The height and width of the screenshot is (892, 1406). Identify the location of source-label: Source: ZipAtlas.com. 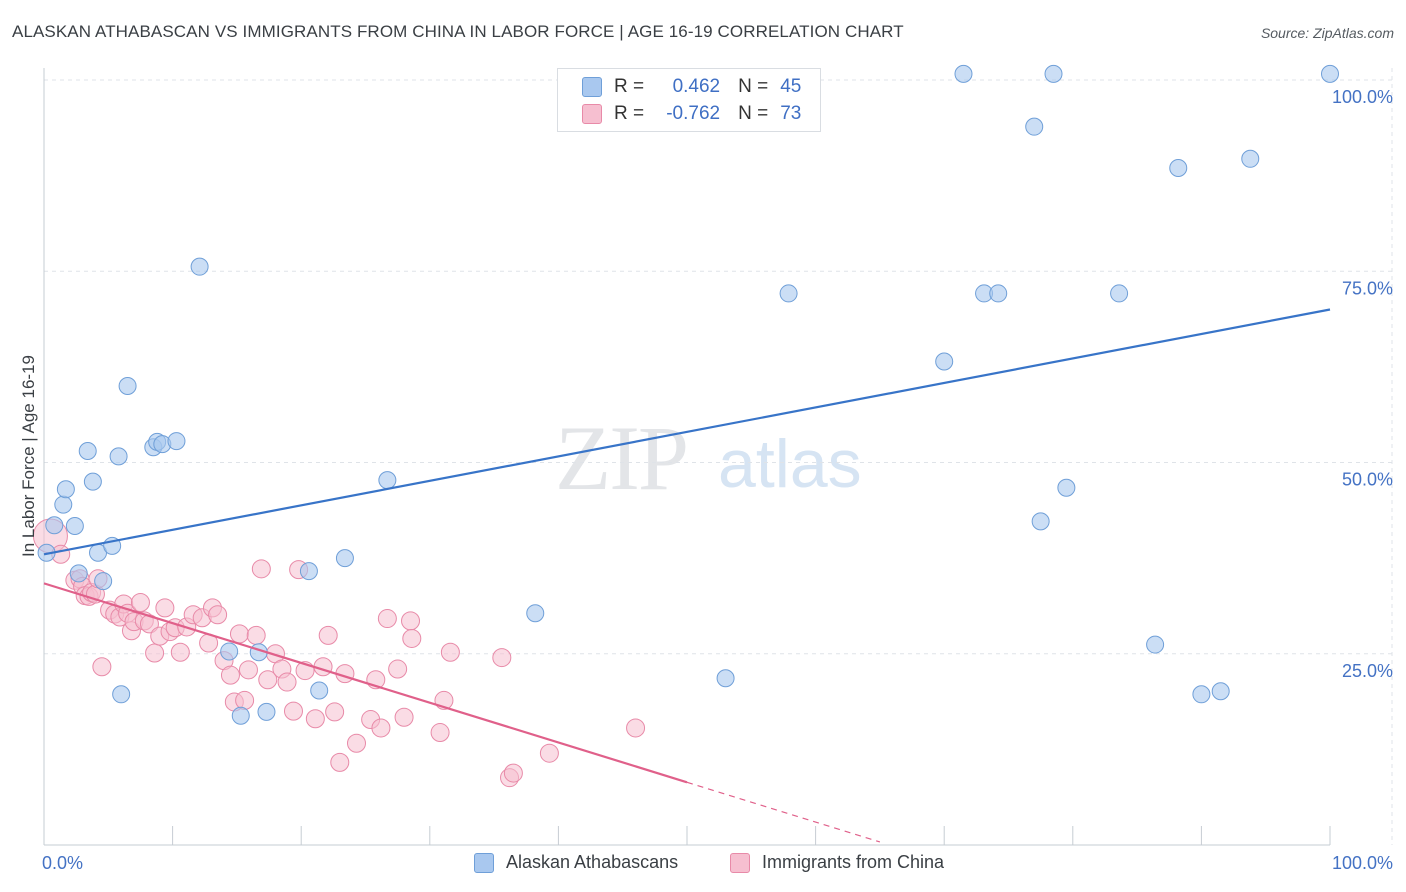
(1327, 33).